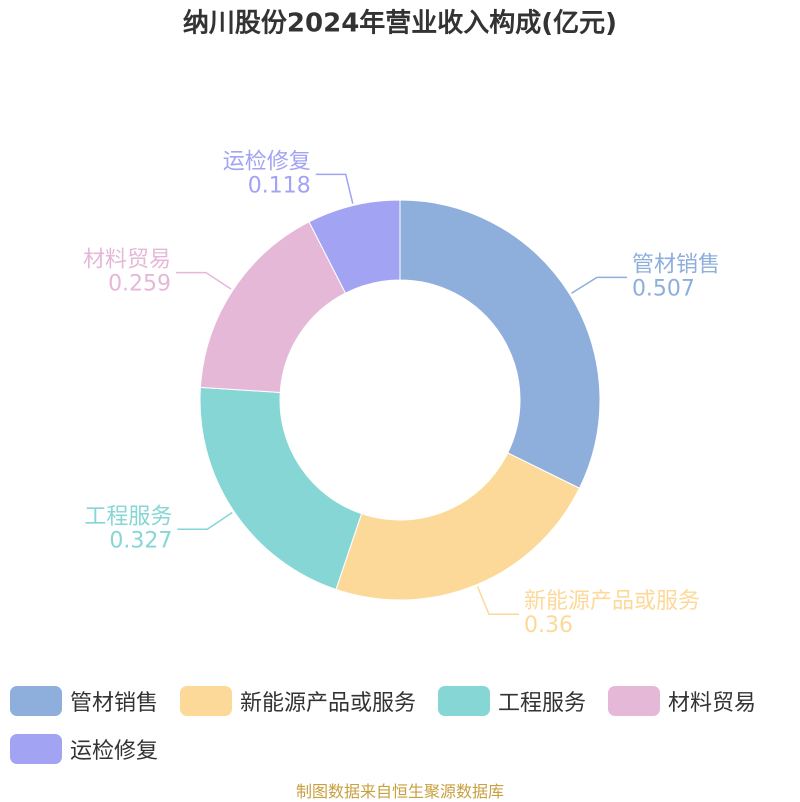  What do you see at coordinates (400, 23) in the screenshot?
I see `chart-title: 纳川股份2024年营业收入构成(亿元)` at bounding box center [400, 23].